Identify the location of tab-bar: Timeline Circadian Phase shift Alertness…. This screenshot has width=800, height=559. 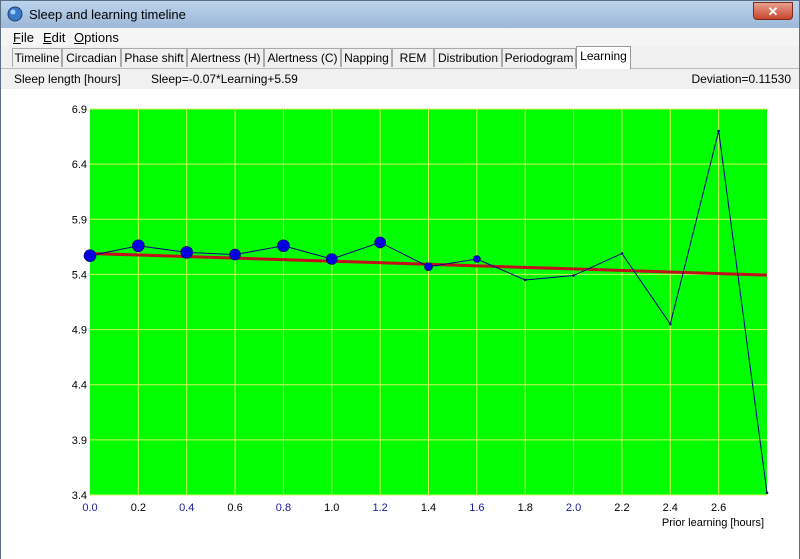
(400, 57).